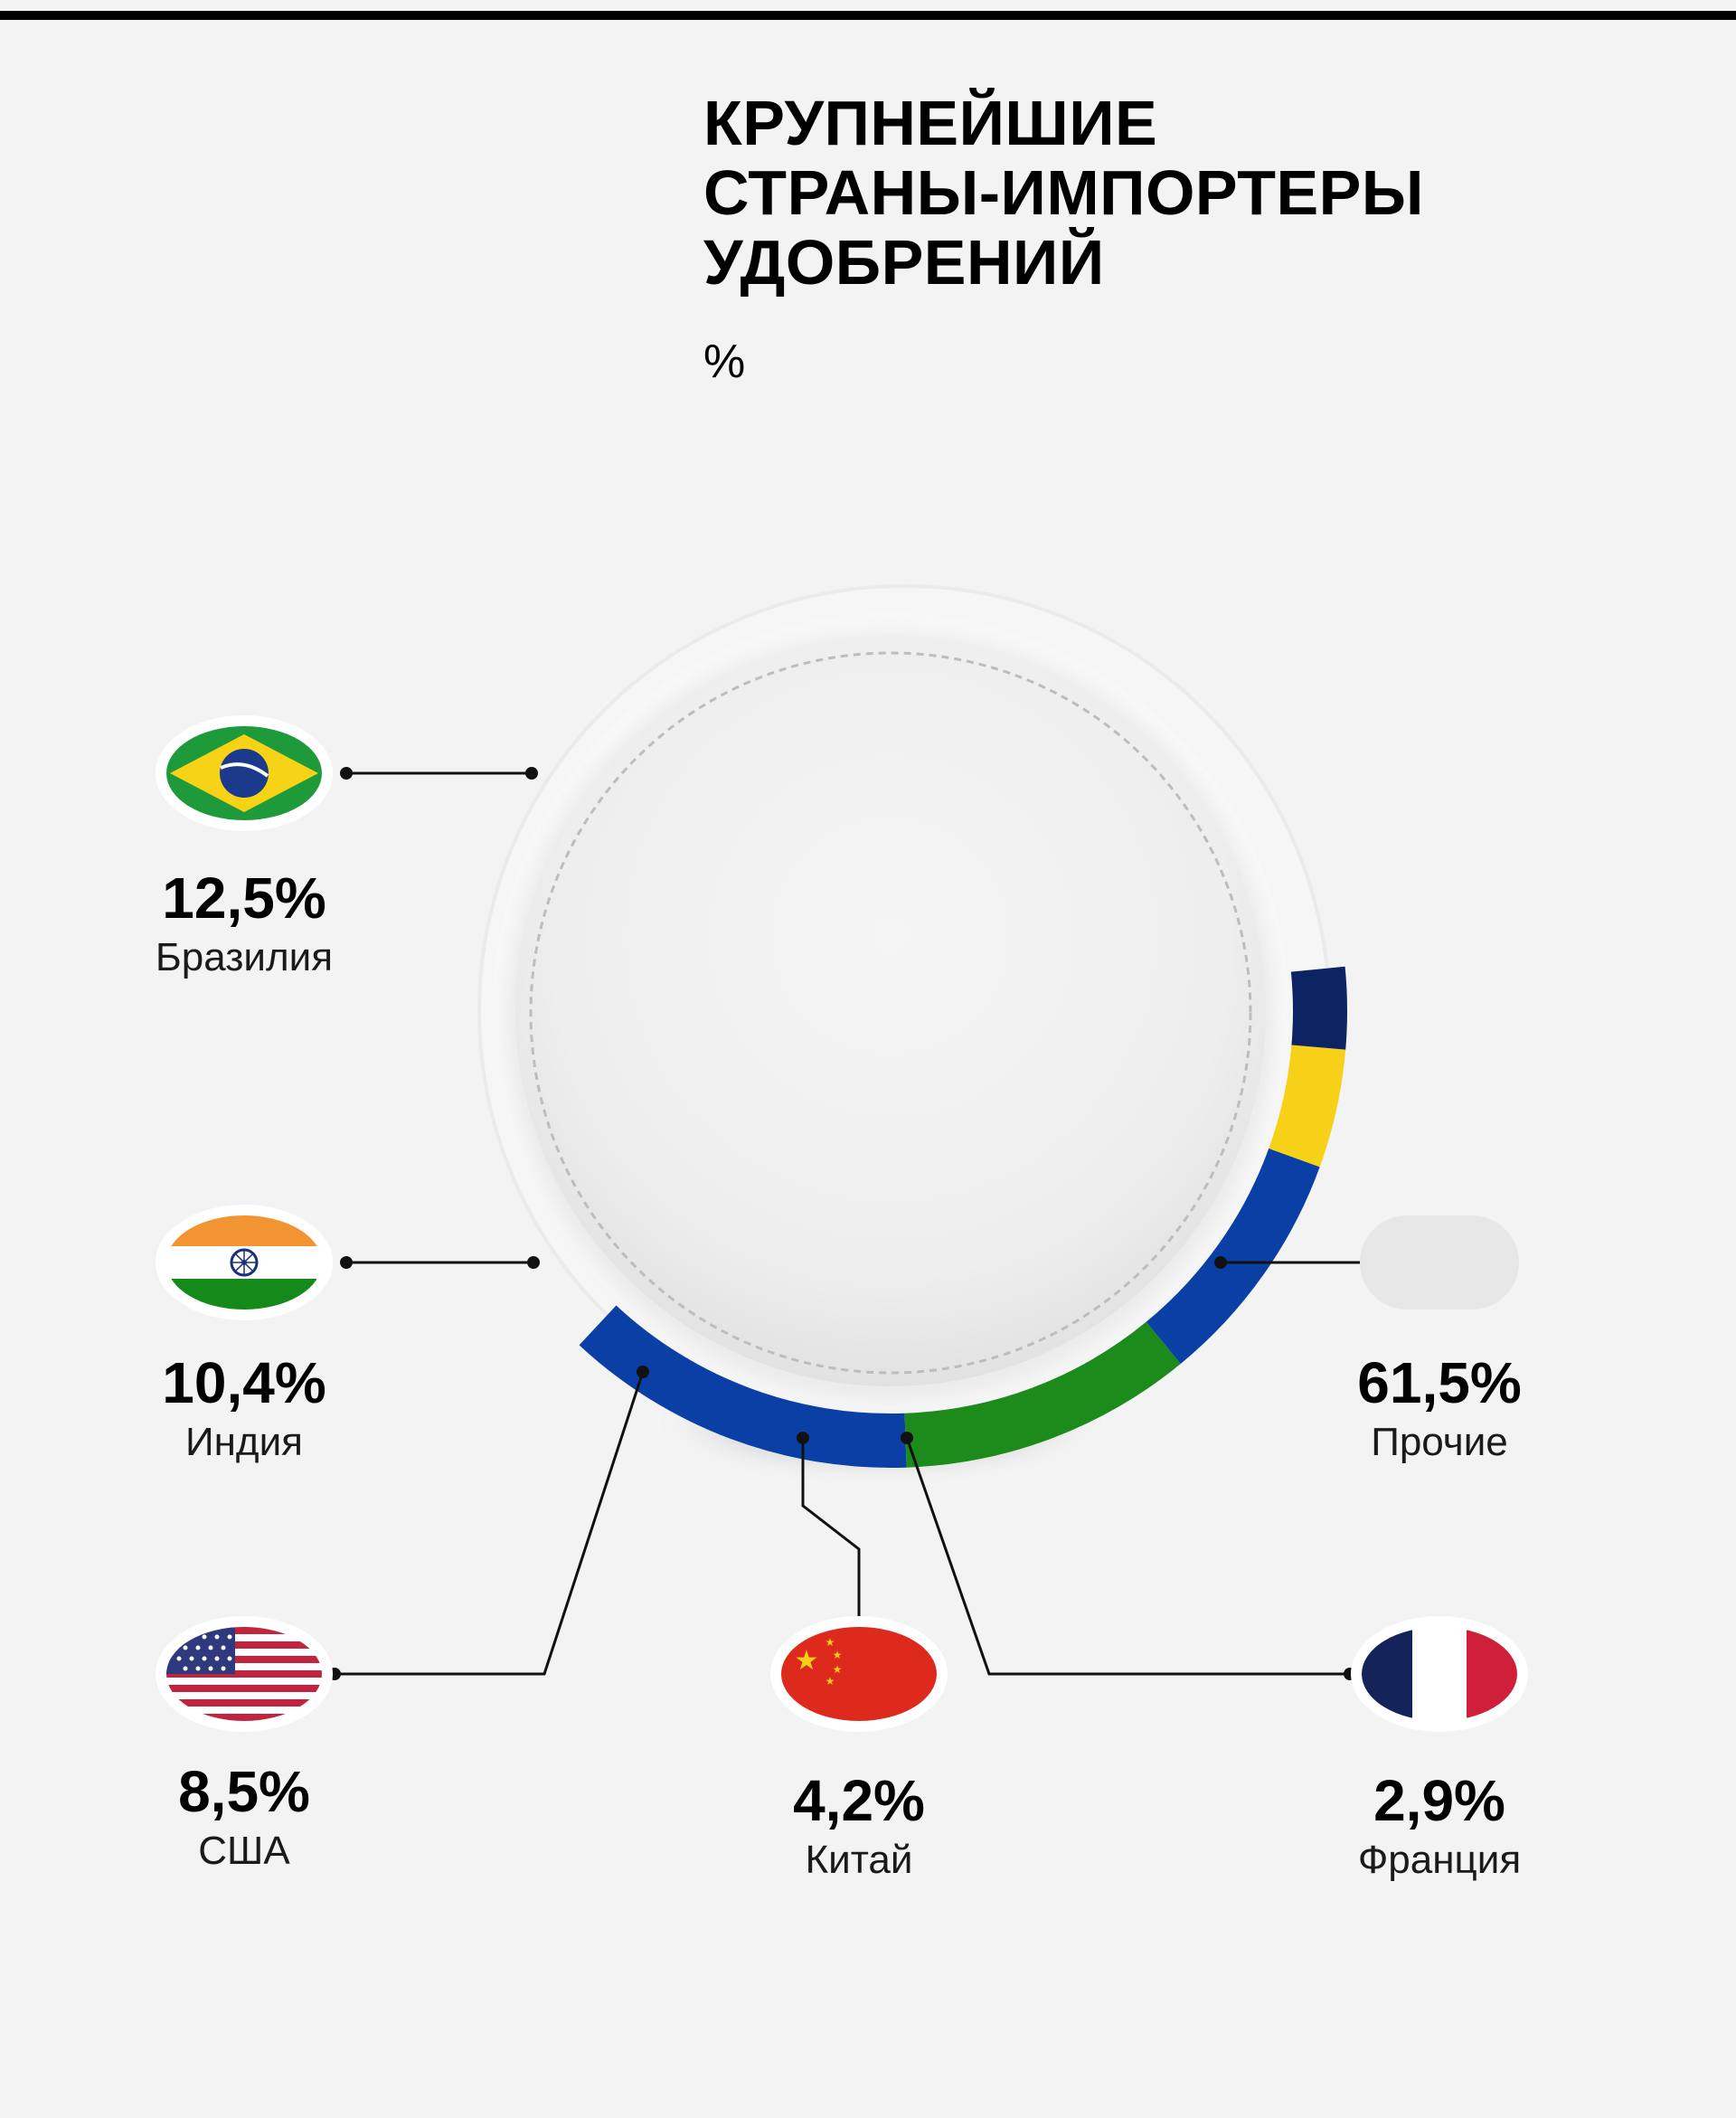  Describe the element at coordinates (1319, 1008) in the screenshot. I see `slice-france` at that location.